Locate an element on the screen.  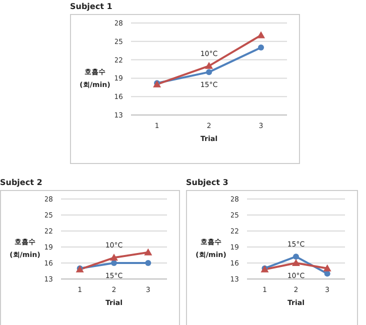
chart-title: Subject 1 is located at coordinates (92, 7).